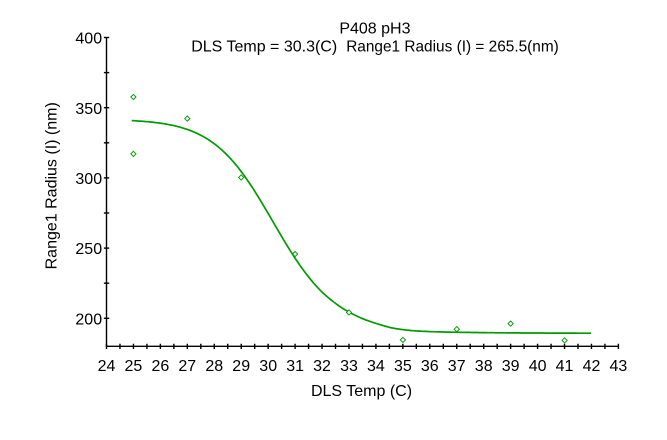 The height and width of the screenshot is (440, 667). What do you see at coordinates (264, 46) in the screenshot?
I see `svg-text: DLS Temp = 30.3(C)` at bounding box center [264, 46].